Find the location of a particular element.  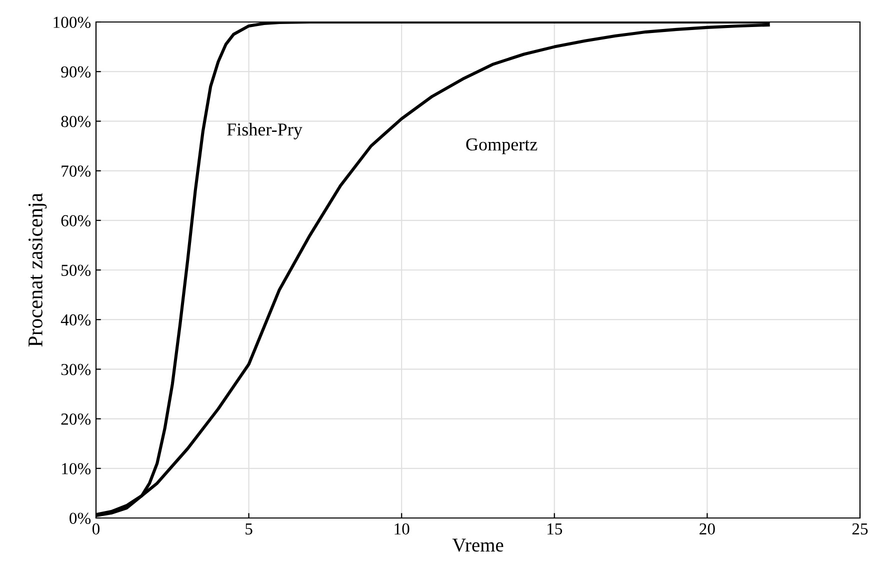

y-tick-label: 90% is located at coordinates (76, 72).